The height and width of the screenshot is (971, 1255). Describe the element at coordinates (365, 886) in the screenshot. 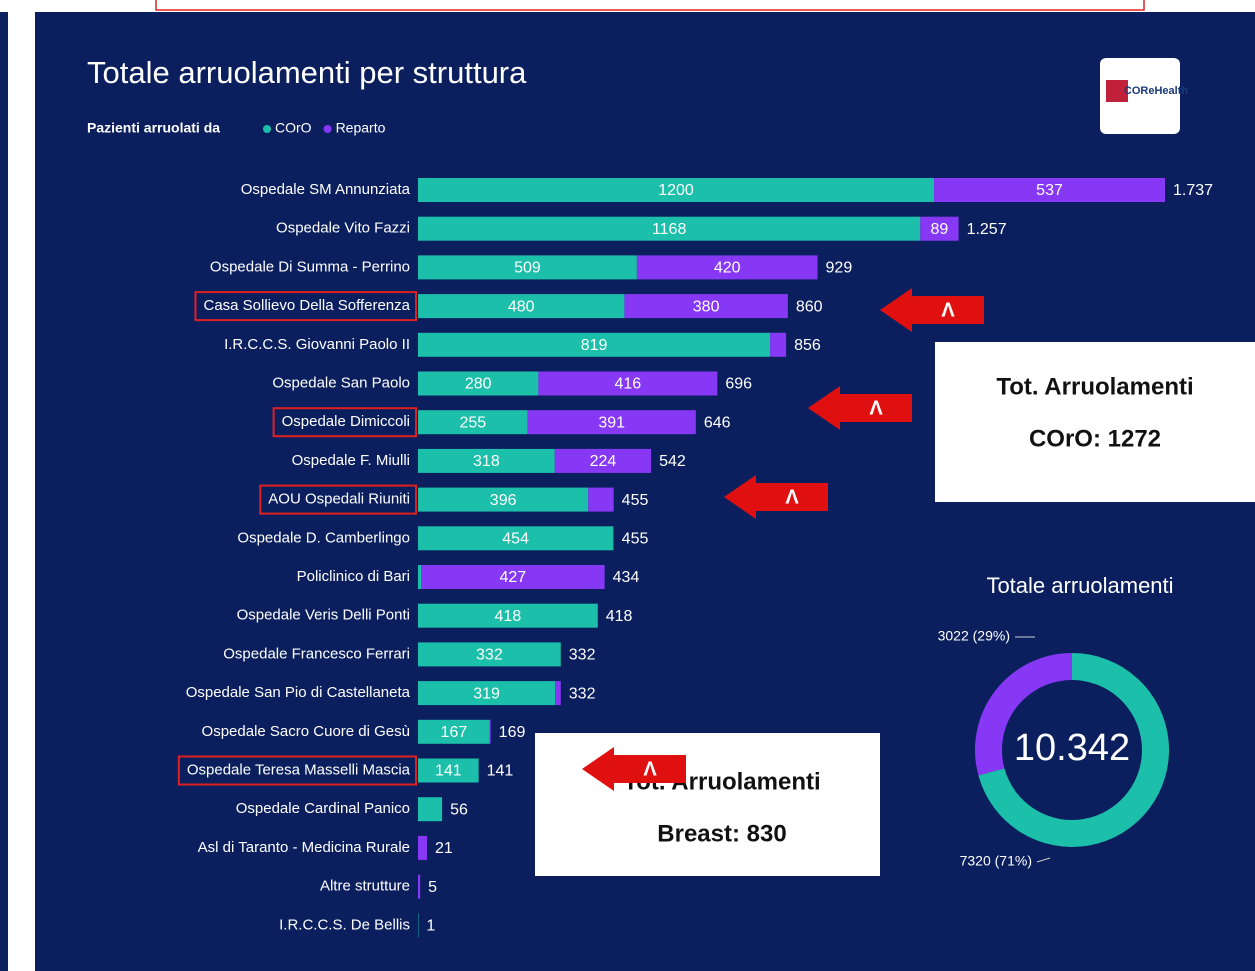

I see `category-label: Altre strutture` at that location.